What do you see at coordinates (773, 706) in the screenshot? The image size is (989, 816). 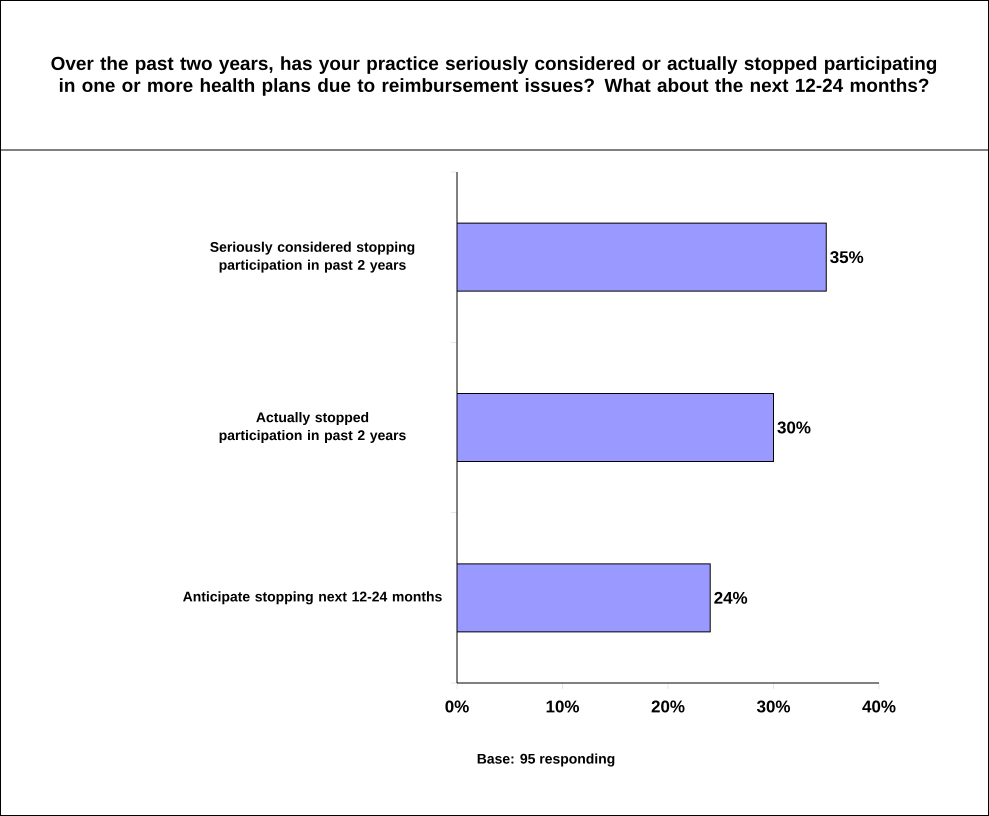 I see `x-tick-label: 30%` at bounding box center [773, 706].